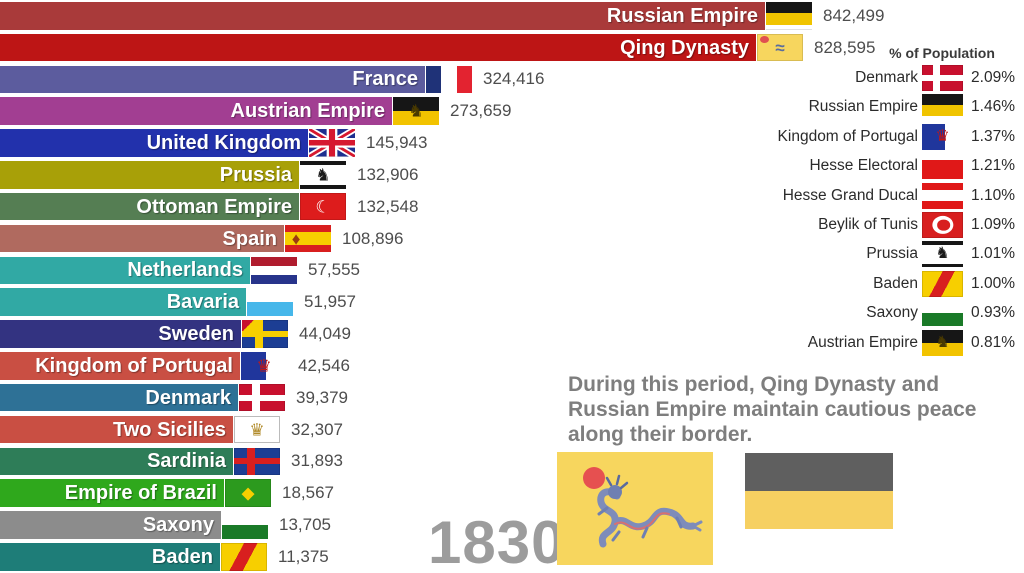  I want to click on side-panel-country-austrian-empire: Austrian Empire, so click(862, 342).